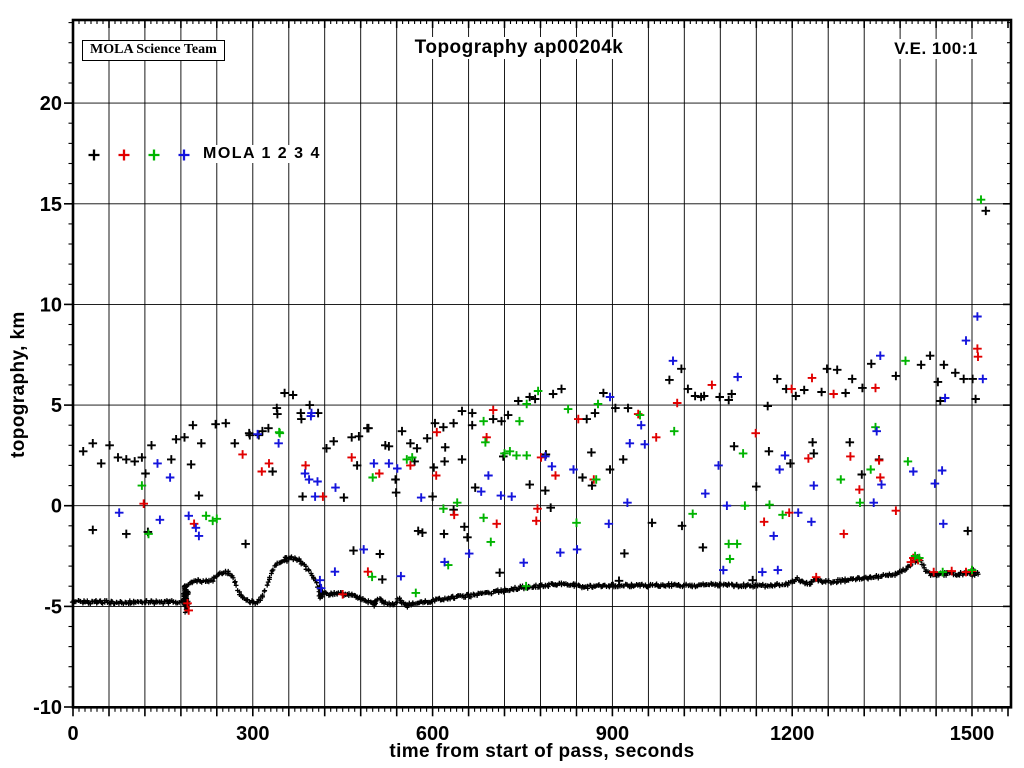 The width and height of the screenshot is (1024, 768). I want to click on svg-text: 300, so click(252, 734).